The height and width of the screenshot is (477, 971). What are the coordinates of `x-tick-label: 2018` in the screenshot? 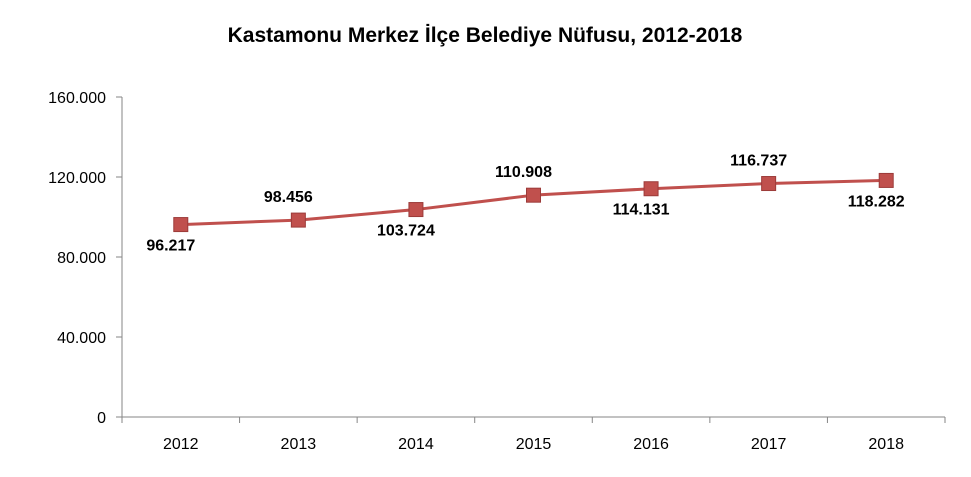 It's located at (886, 444).